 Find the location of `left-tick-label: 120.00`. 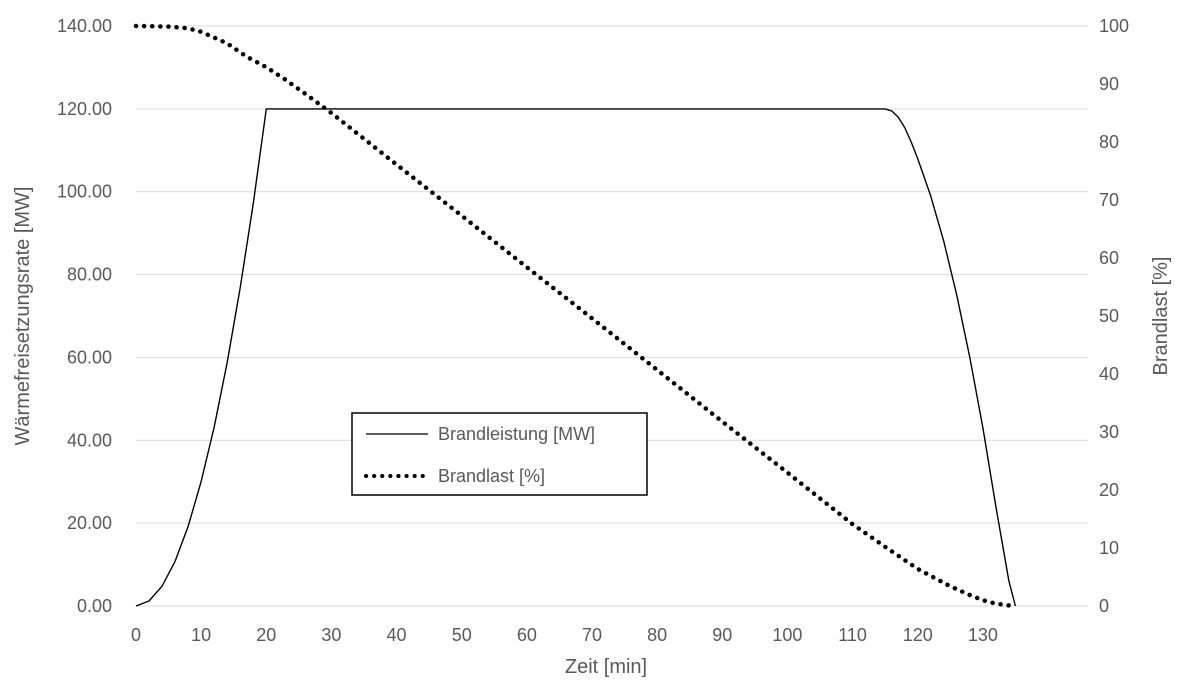

left-tick-label: 120.00 is located at coordinates (84, 109).